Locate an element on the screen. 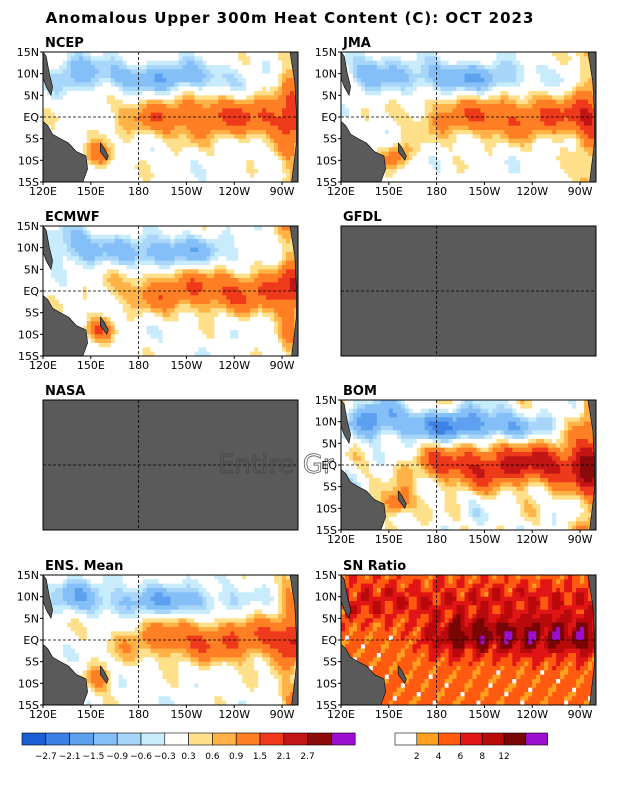 The image size is (618, 800). colorbar-label: 4 is located at coordinates (439, 757).